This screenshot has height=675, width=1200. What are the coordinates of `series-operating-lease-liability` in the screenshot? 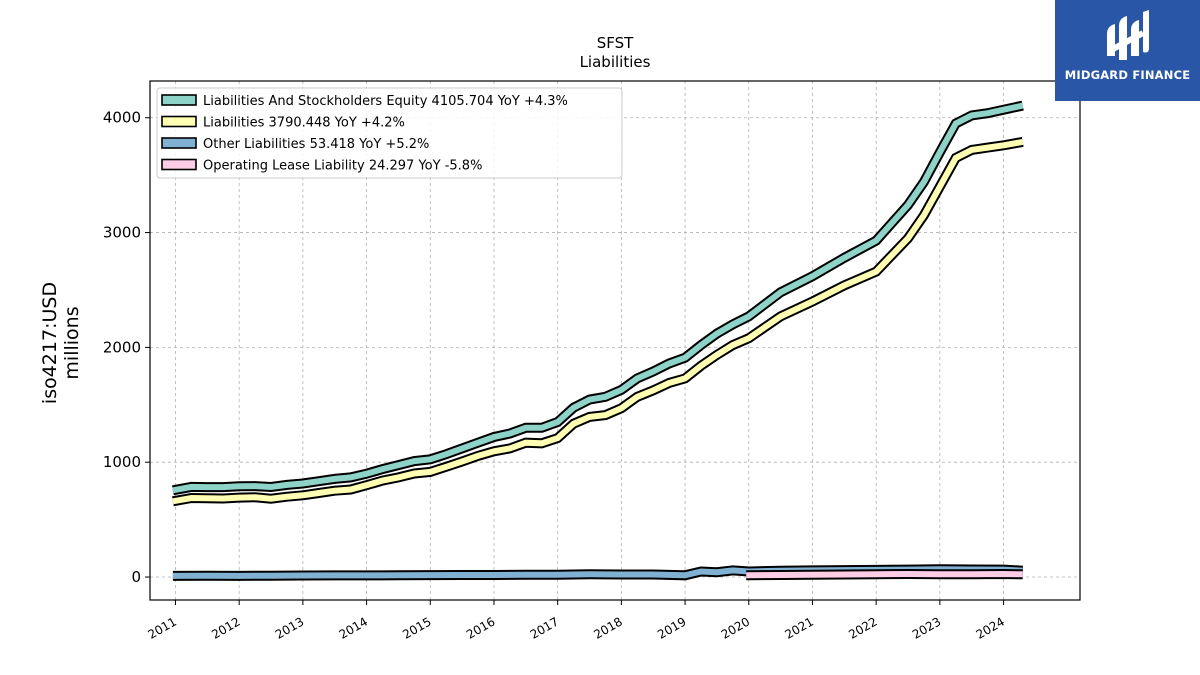 It's located at (884, 574).